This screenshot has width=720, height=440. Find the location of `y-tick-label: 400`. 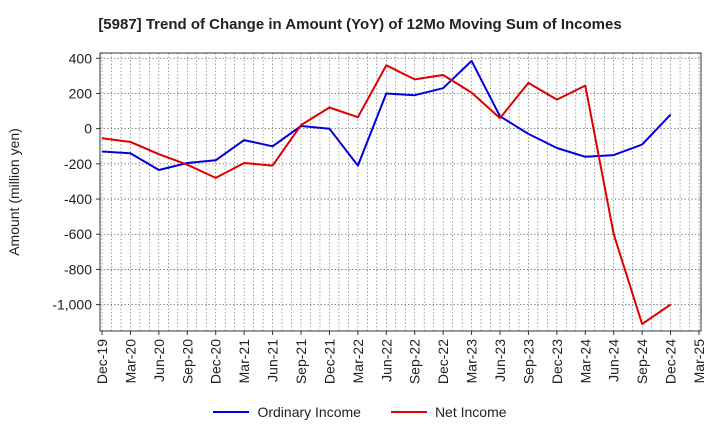

y-tick-label: 400 is located at coordinates (81, 58).